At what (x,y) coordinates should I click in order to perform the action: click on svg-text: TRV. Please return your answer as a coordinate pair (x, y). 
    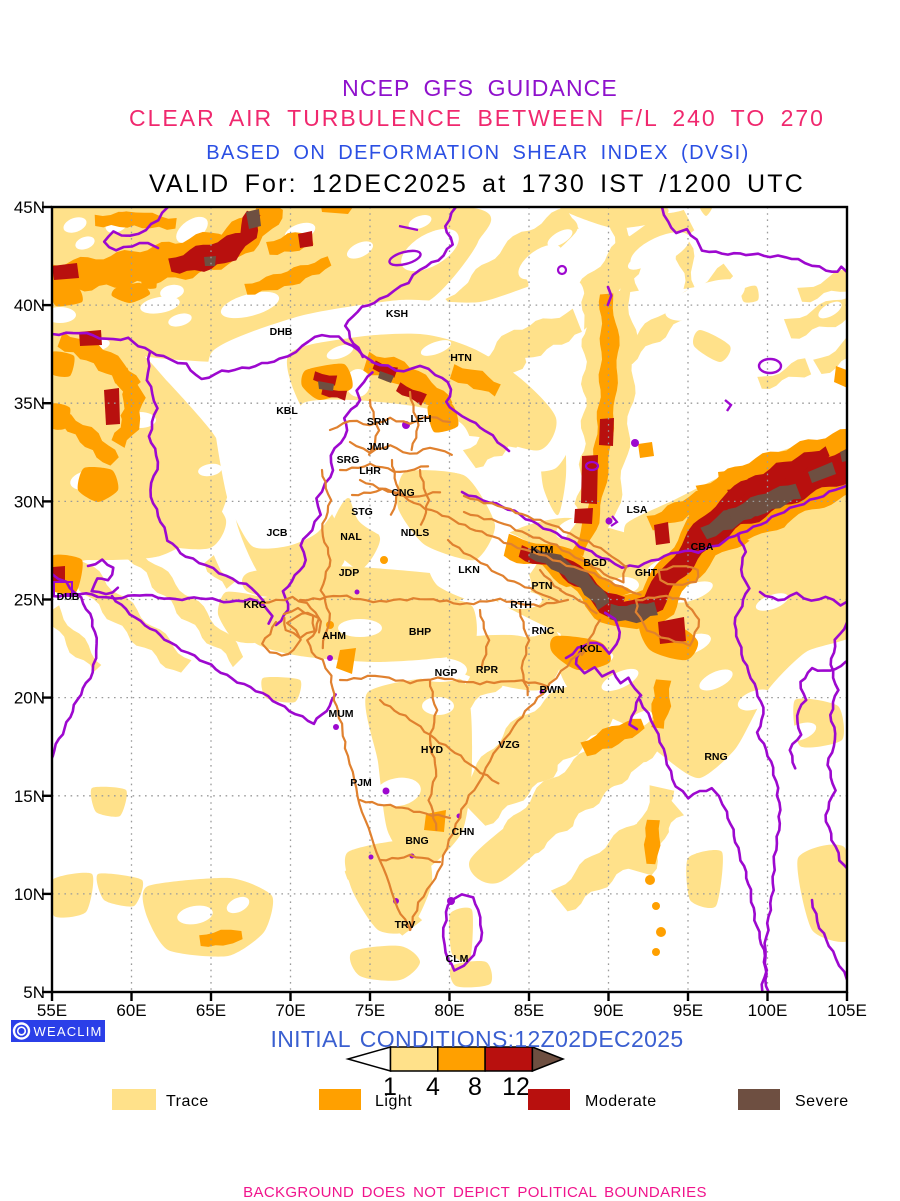
    Looking at the image, I should click on (405, 925).